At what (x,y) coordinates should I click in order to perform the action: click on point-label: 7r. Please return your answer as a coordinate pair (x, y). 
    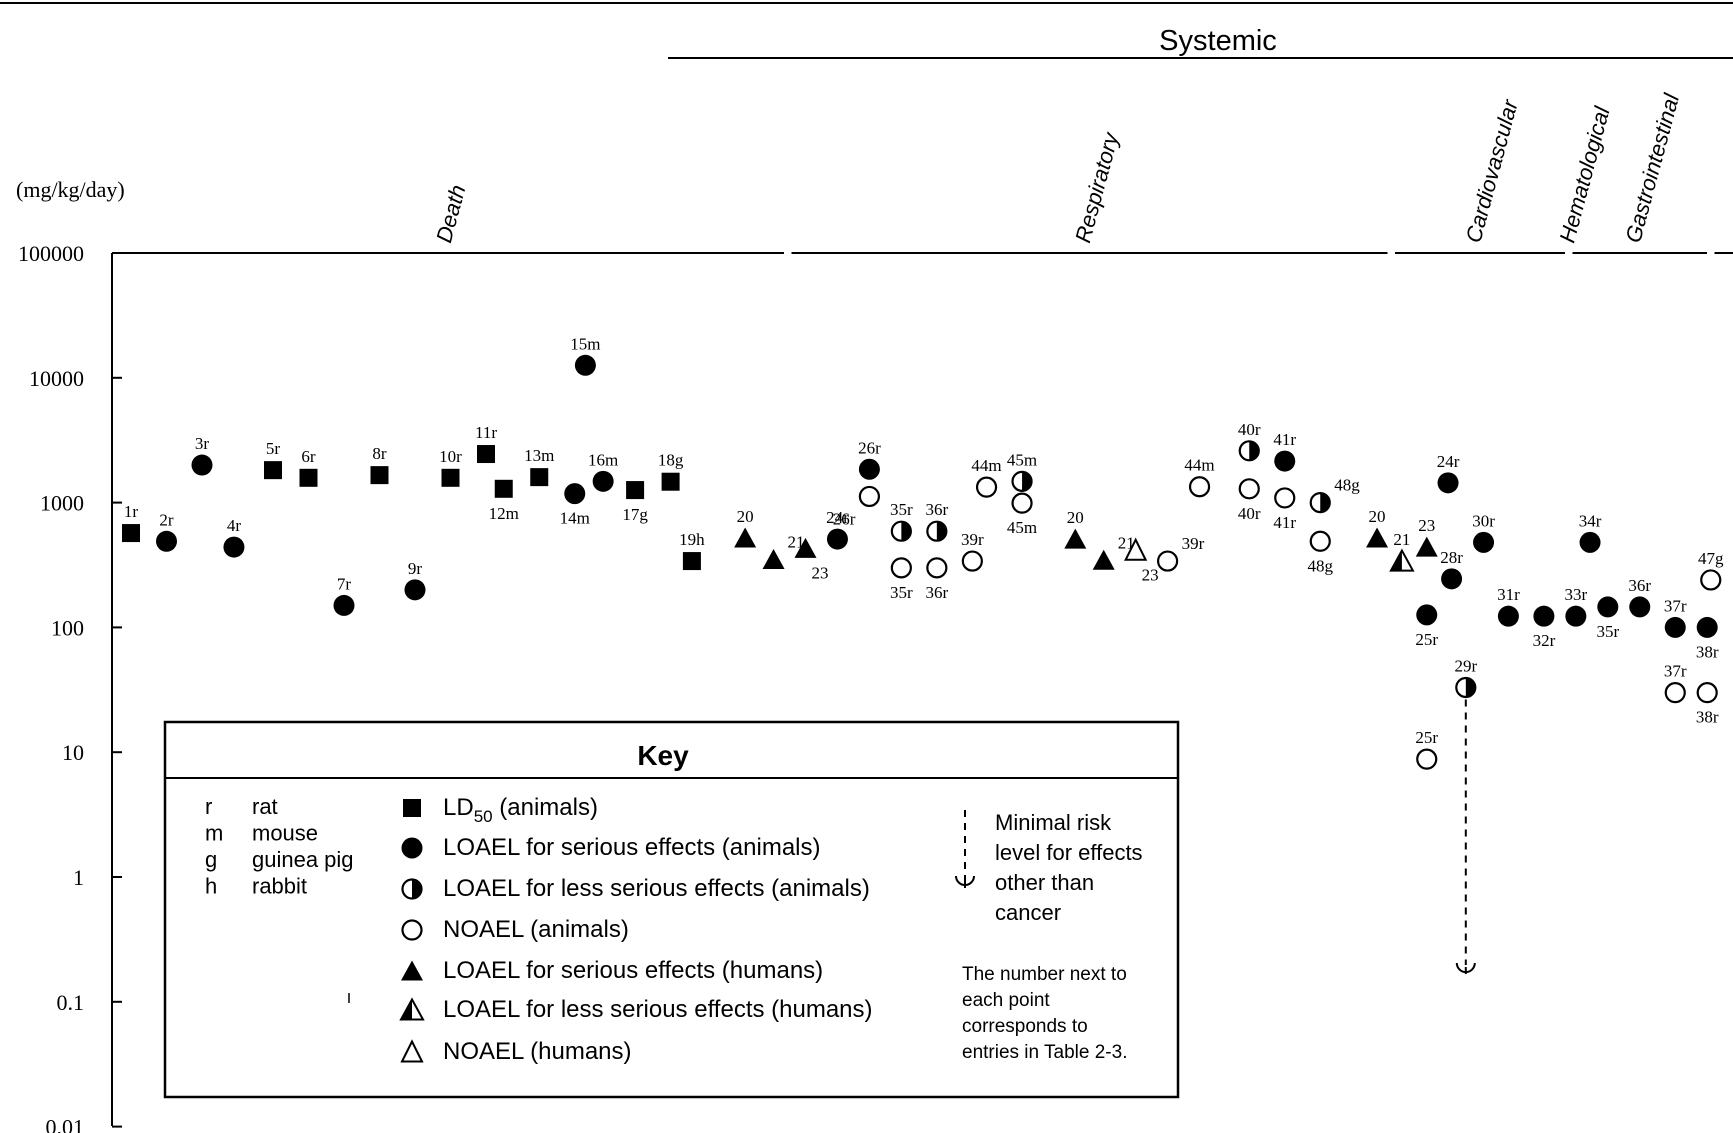
    Looking at the image, I should click on (344, 583).